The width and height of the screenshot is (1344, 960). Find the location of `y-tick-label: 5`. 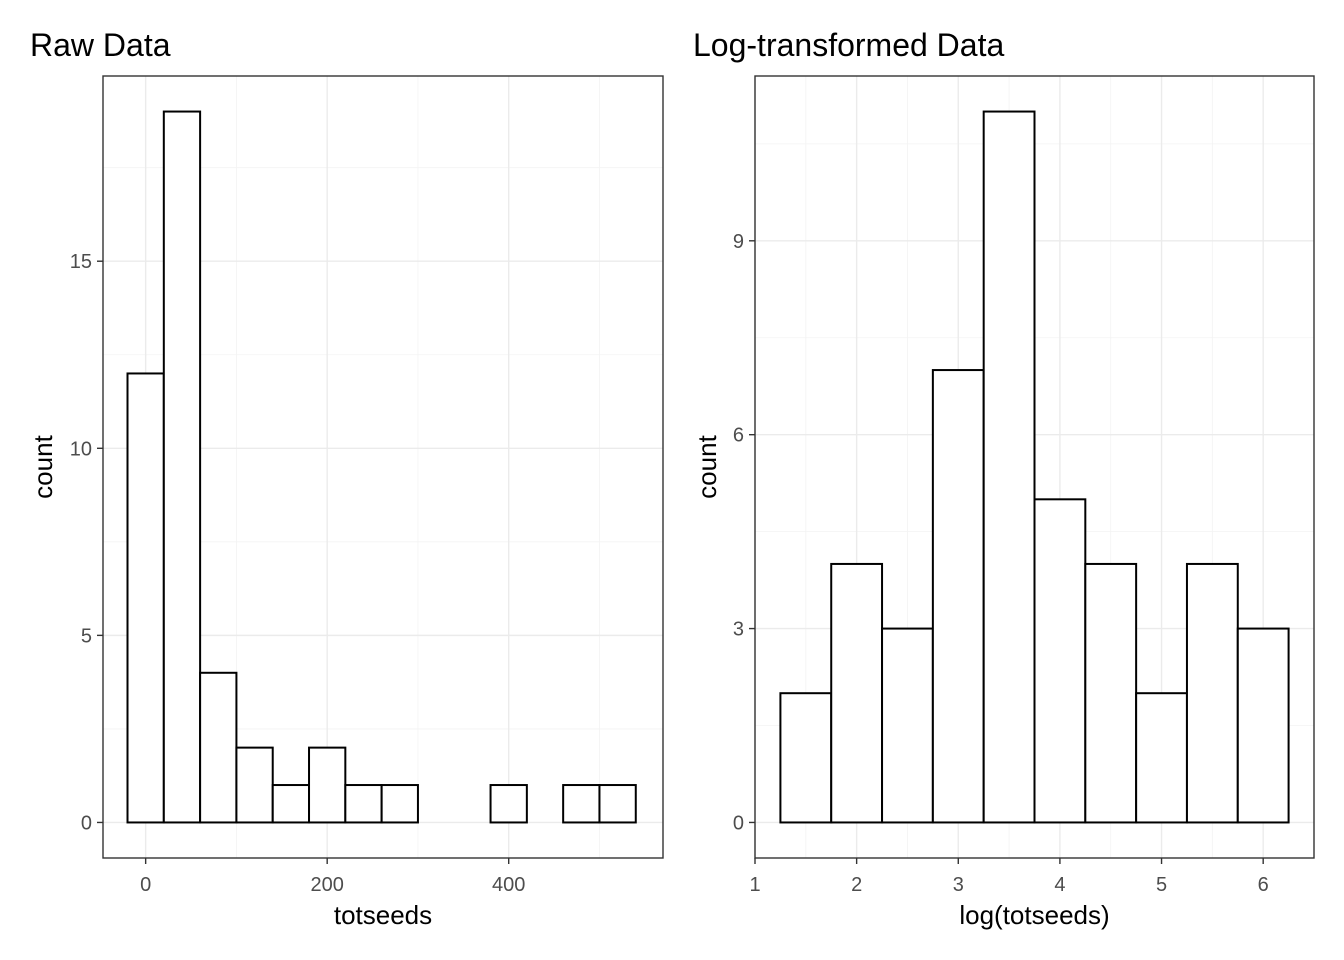

y-tick-label: 5 is located at coordinates (86, 636).